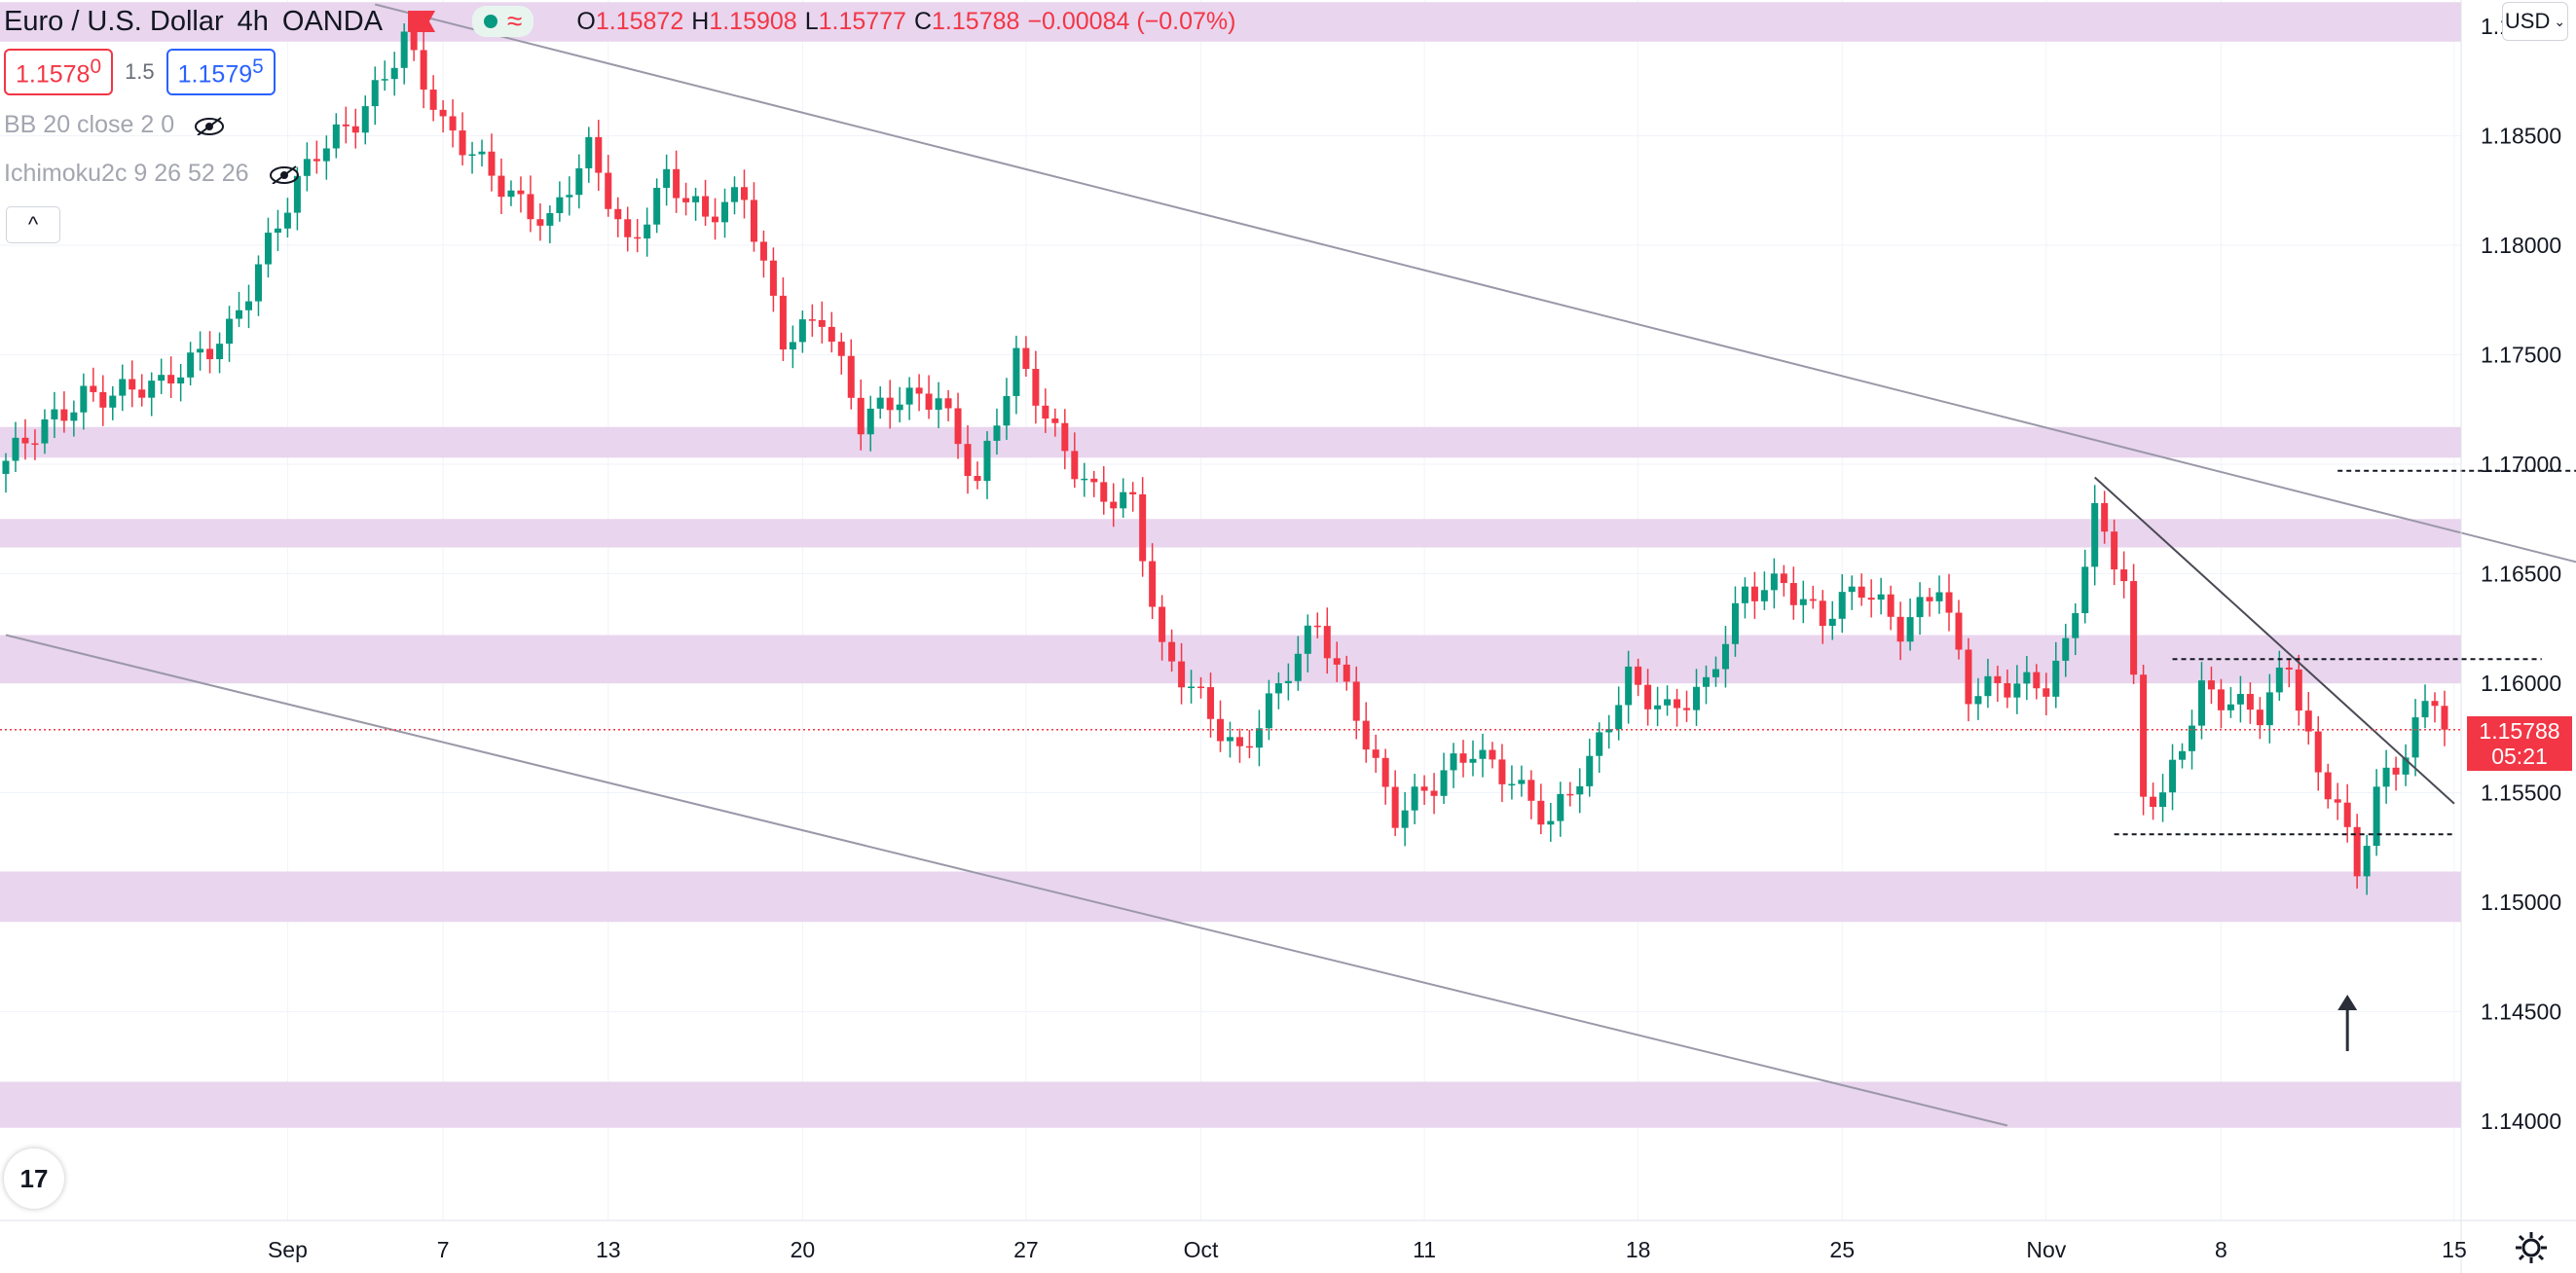  Describe the element at coordinates (422, 21) in the screenshot. I see `flag-icon` at that location.